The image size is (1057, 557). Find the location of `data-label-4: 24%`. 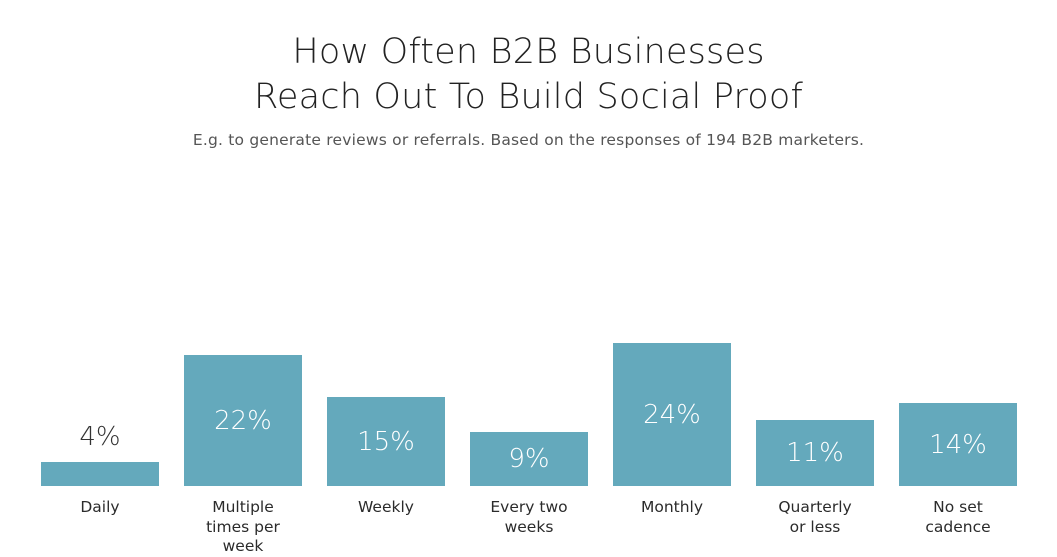

data-label-4: 24% is located at coordinates (672, 414).